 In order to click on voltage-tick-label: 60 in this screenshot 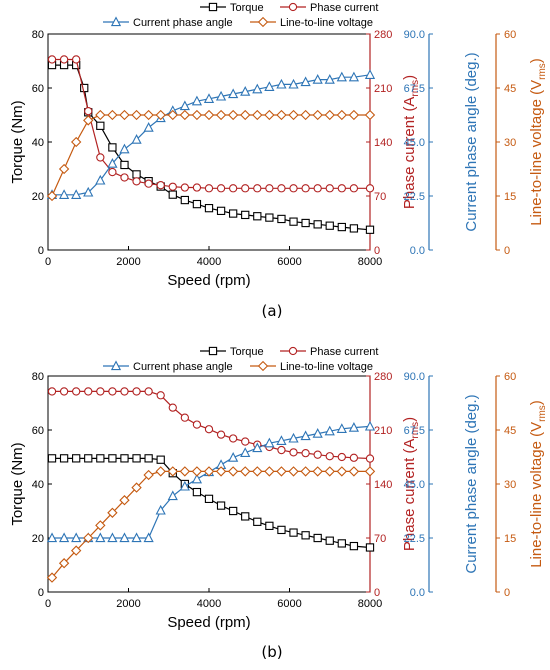, I will do `click(510, 377)`.